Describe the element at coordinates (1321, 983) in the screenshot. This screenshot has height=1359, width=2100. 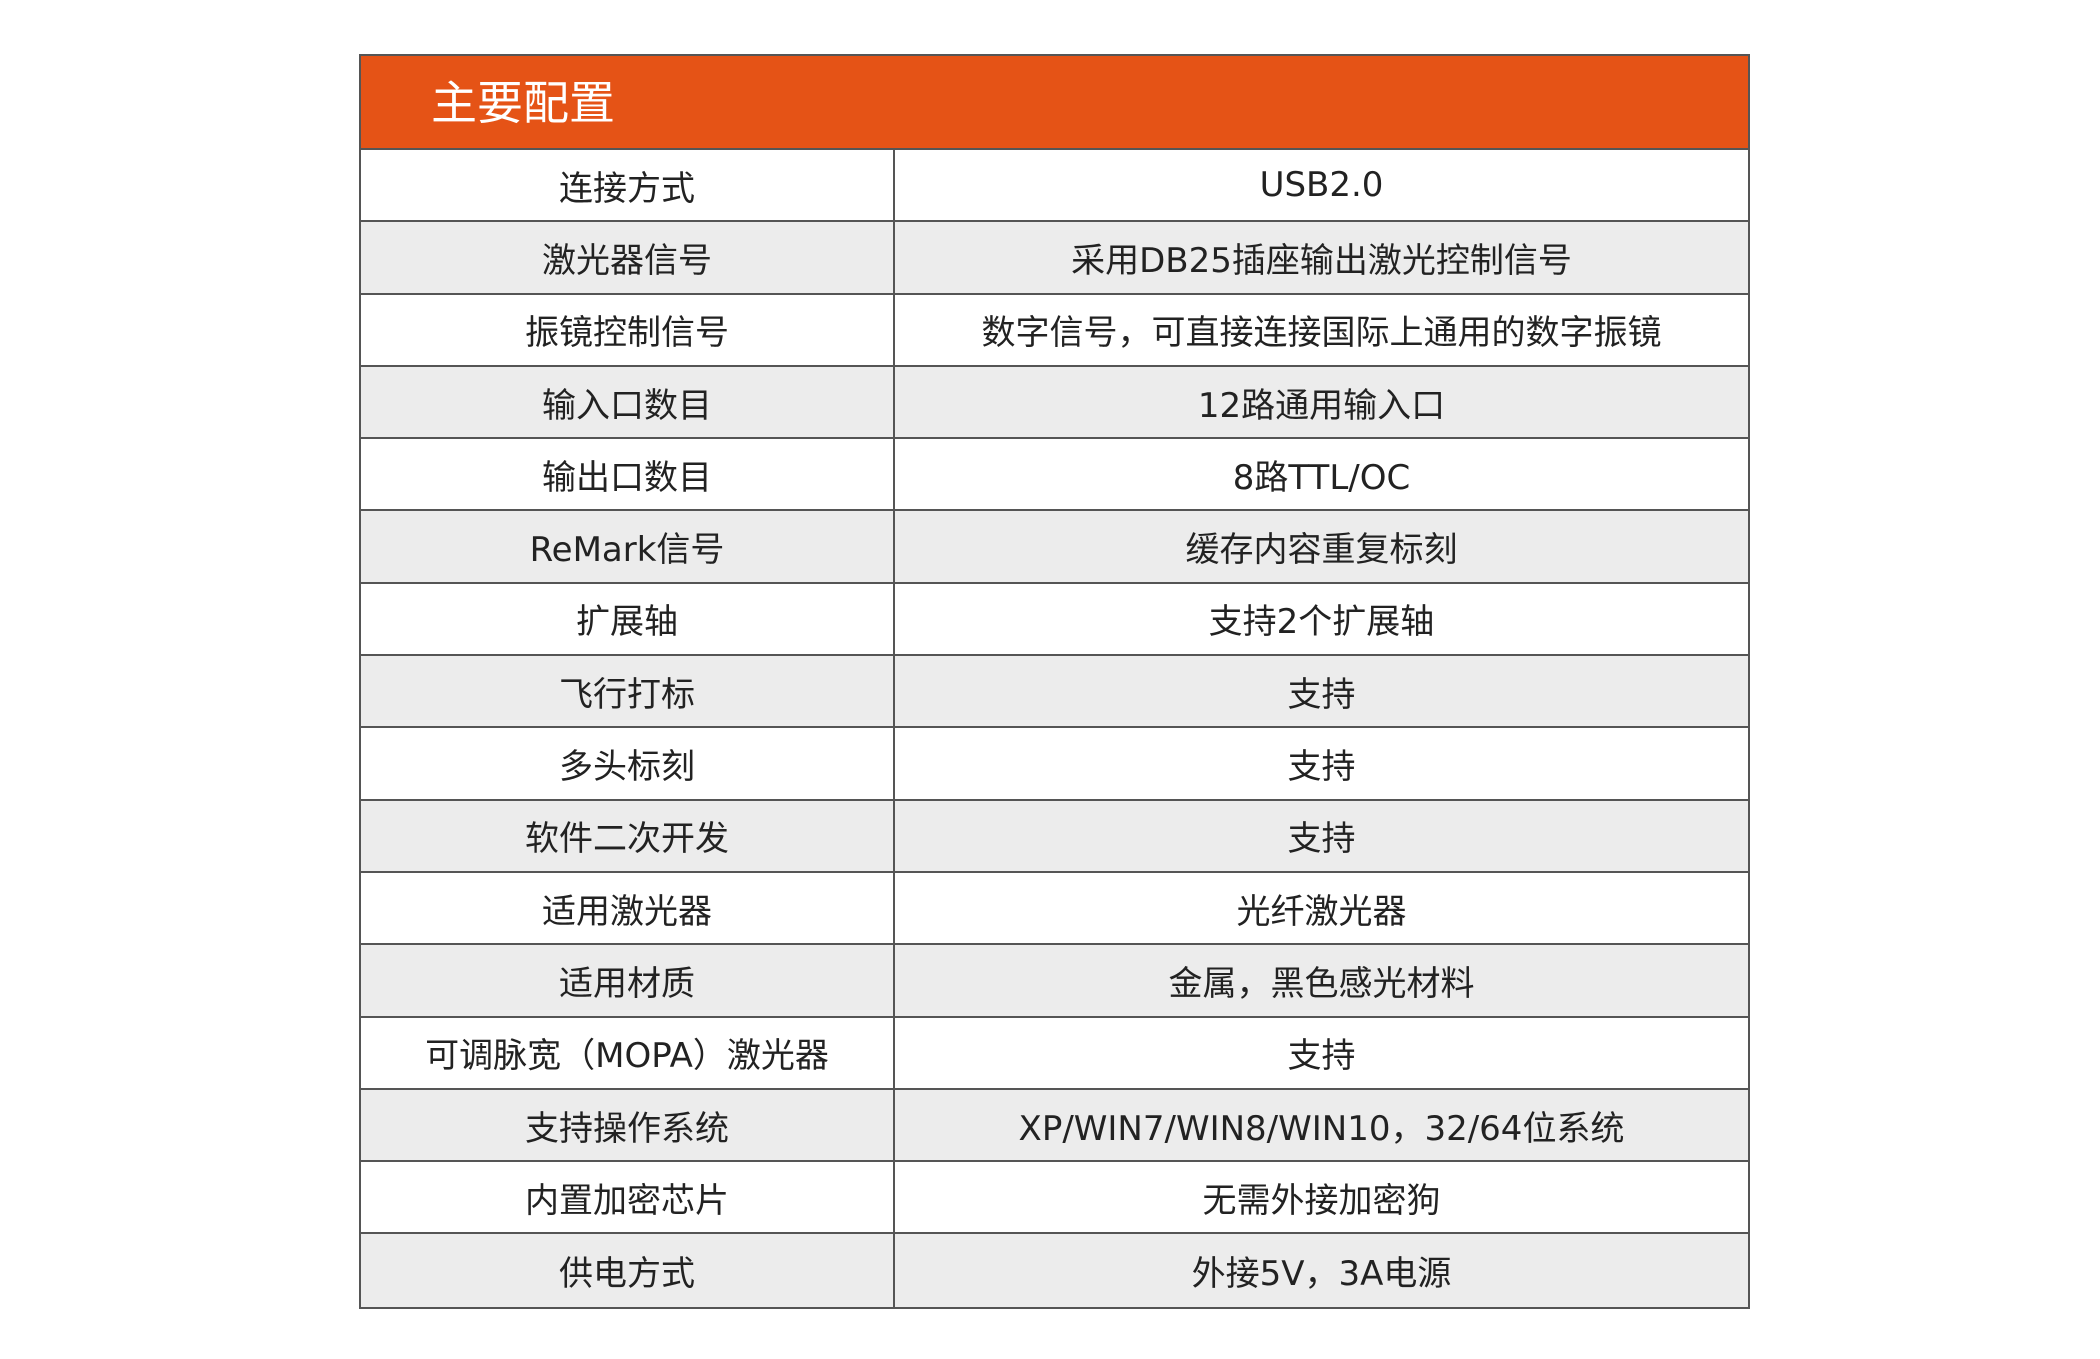
I see `spec-value: 金属，黑色感光材料` at that location.